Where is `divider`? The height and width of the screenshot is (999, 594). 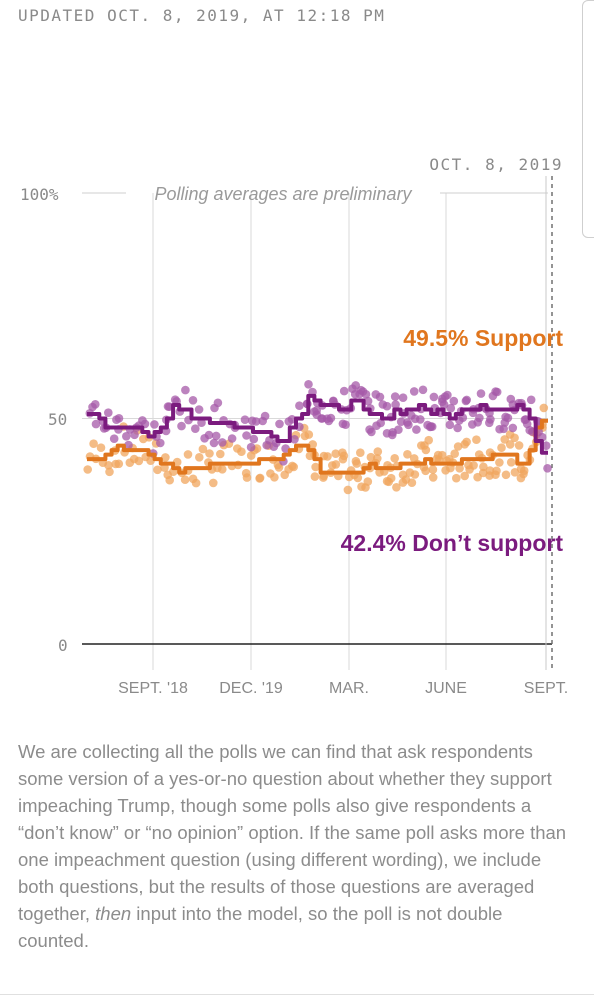
divider is located at coordinates (297, 994).